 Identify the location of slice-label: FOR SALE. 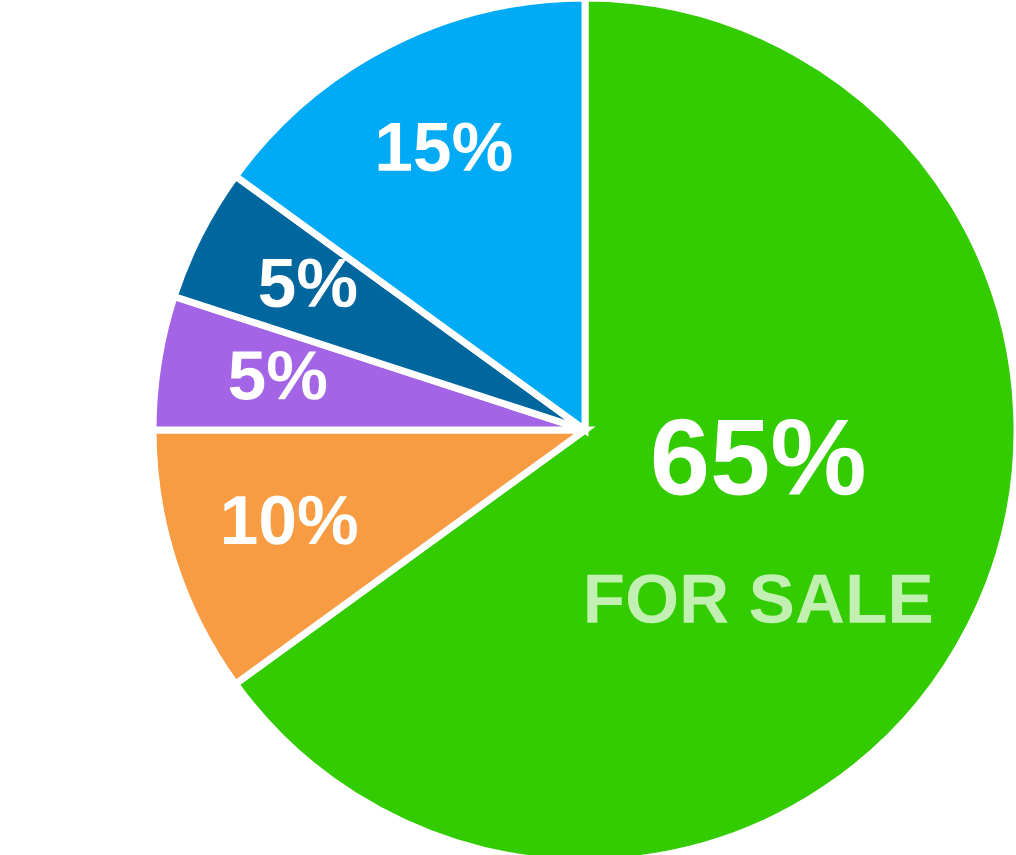
(759, 599).